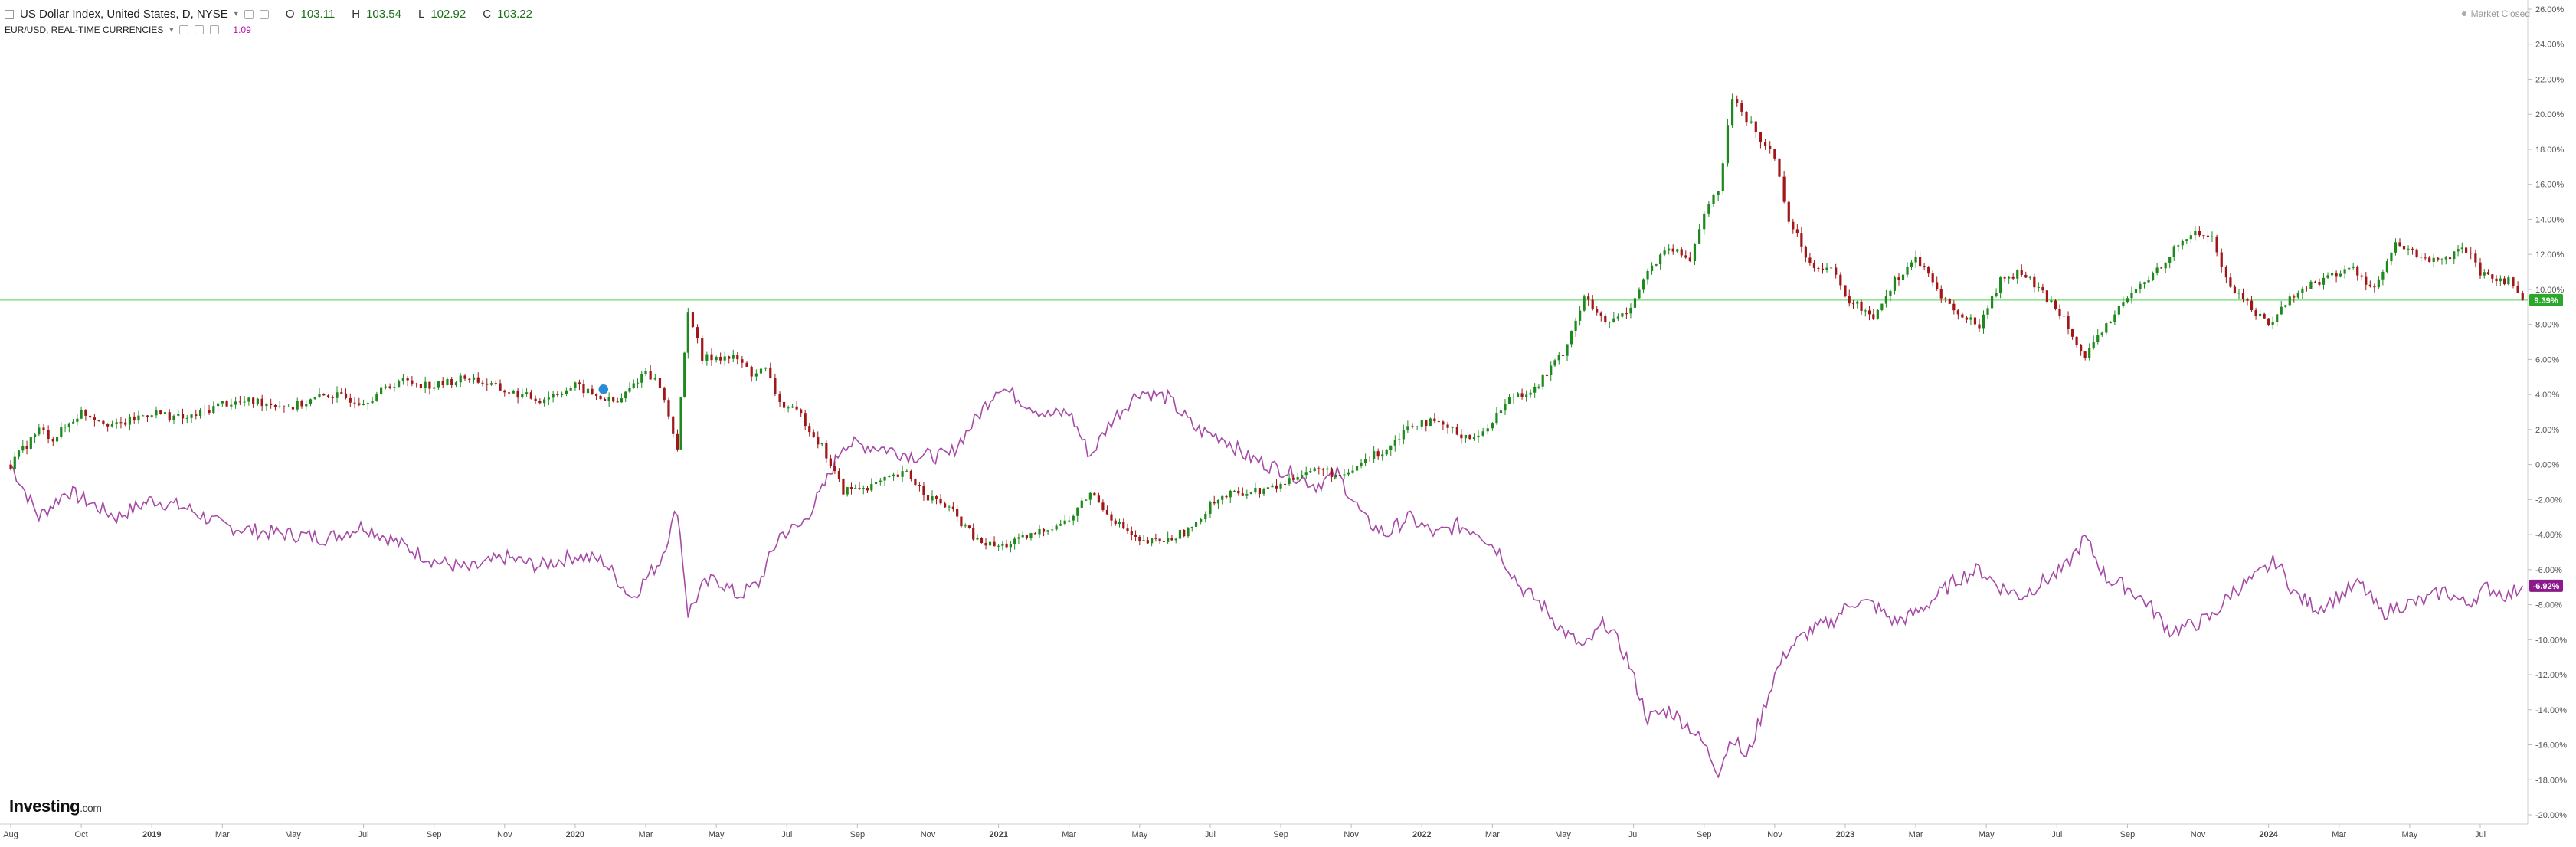  What do you see at coordinates (184, 30) in the screenshot?
I see `overlay-settings-icon` at bounding box center [184, 30].